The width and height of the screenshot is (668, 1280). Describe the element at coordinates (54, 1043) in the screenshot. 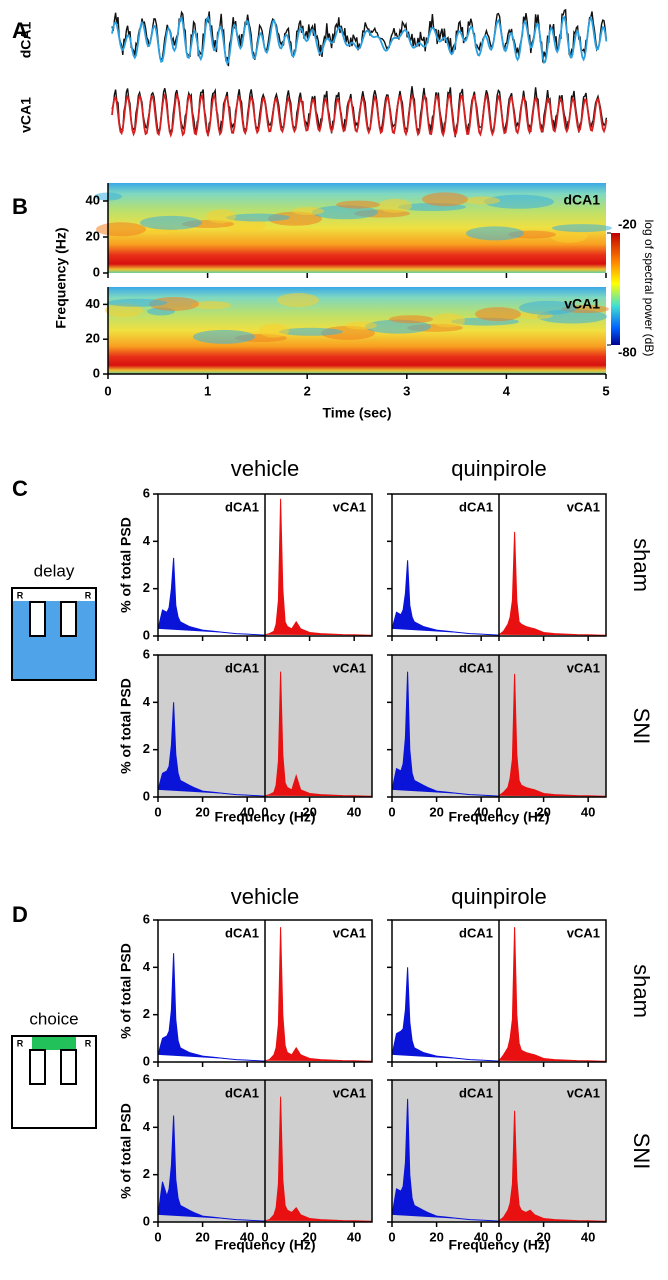

I see `maze-choice-zone` at that location.